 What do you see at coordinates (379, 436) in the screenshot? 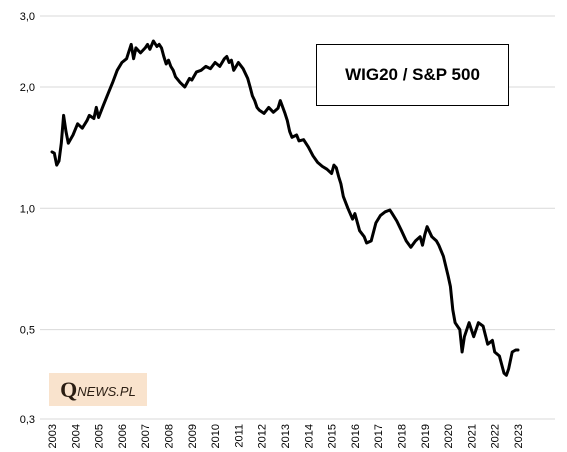
I see `x-tick-label: 2017` at bounding box center [379, 436].